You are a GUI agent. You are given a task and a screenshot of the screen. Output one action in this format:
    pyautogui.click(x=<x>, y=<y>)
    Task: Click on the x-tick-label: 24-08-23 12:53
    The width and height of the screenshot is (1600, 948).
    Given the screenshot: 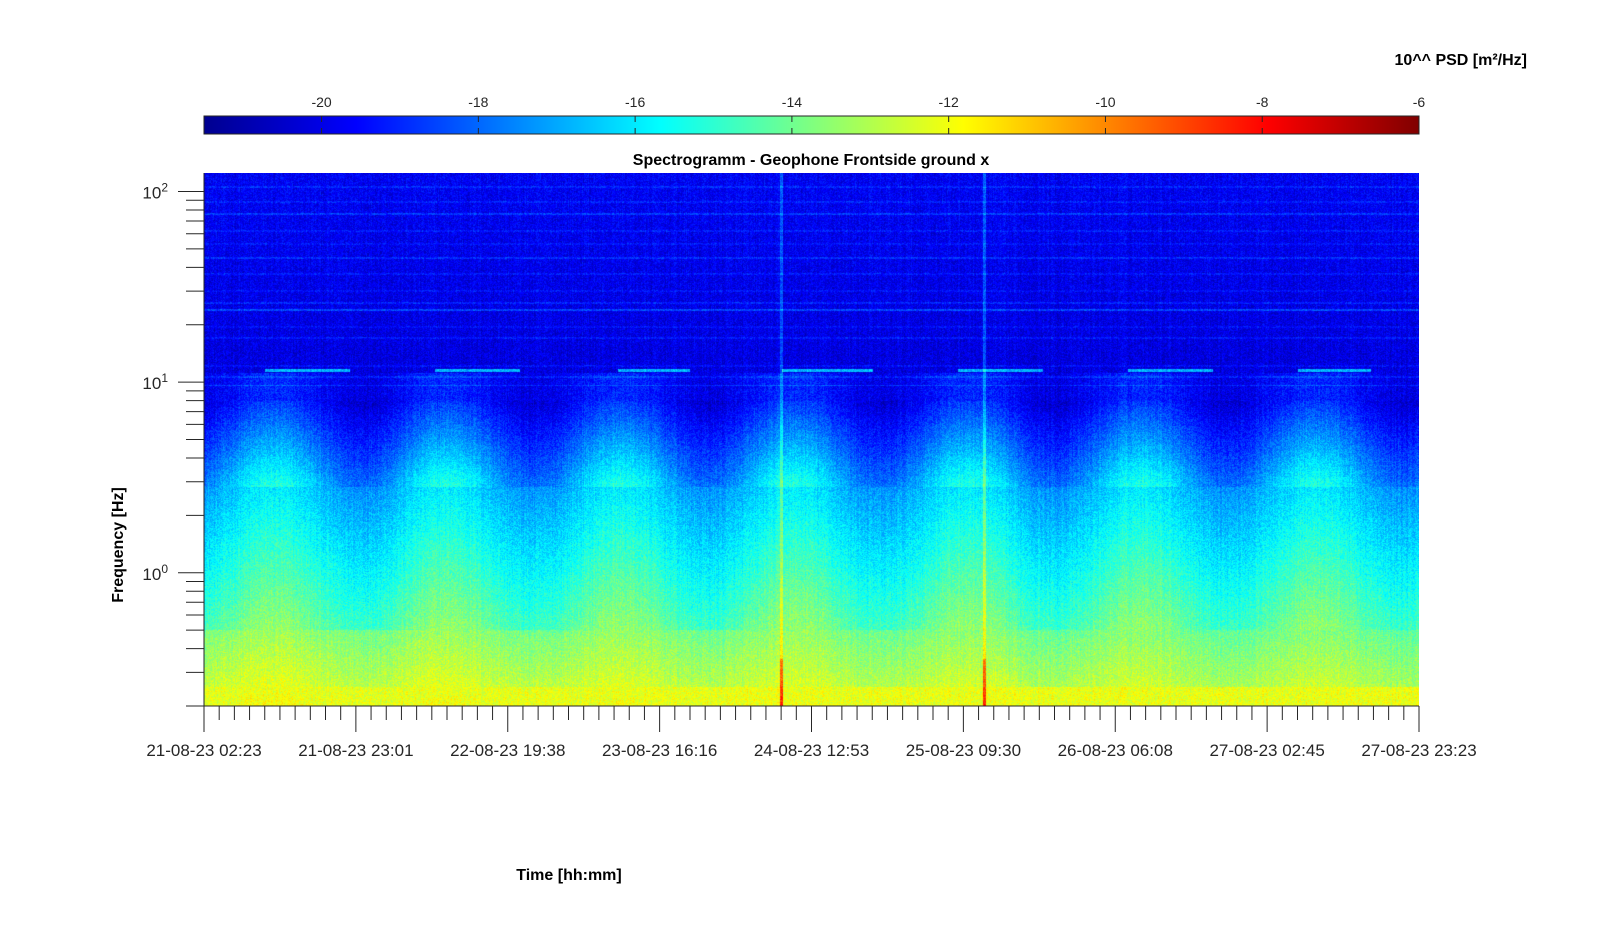 What is the action you would take?
    pyautogui.click(x=811, y=750)
    